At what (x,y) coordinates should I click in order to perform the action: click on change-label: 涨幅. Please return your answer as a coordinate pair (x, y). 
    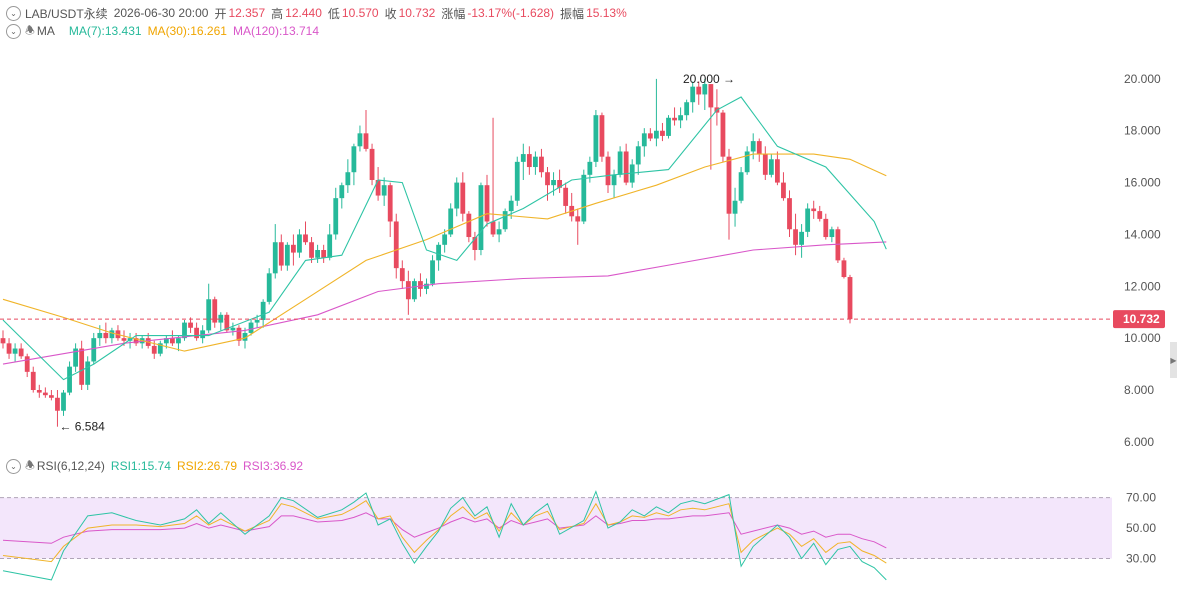
    Looking at the image, I should click on (453, 13).